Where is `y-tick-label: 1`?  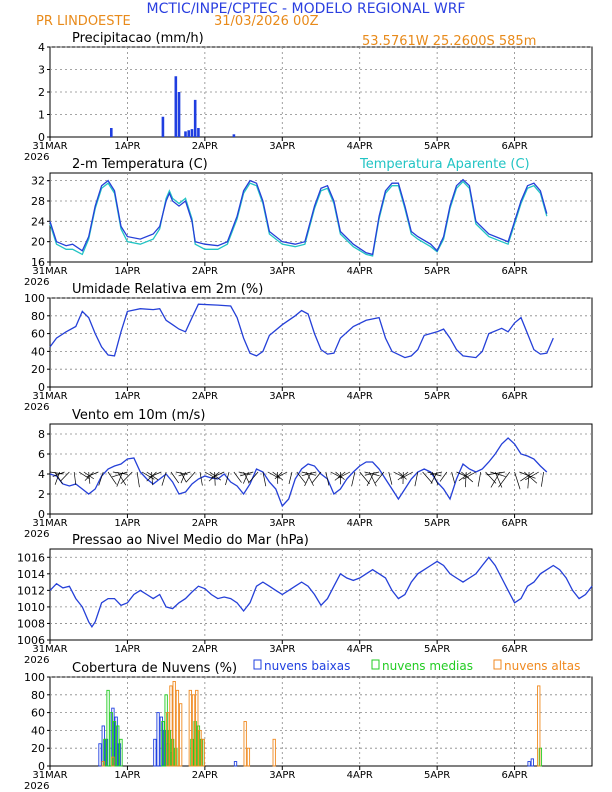 y-tick-label: 1 is located at coordinates (41, 115).